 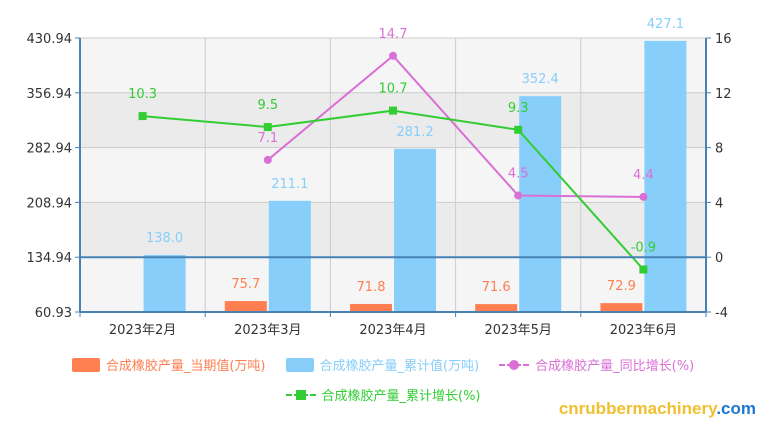 I want to click on right-tick-label: 0, so click(x=719, y=258).